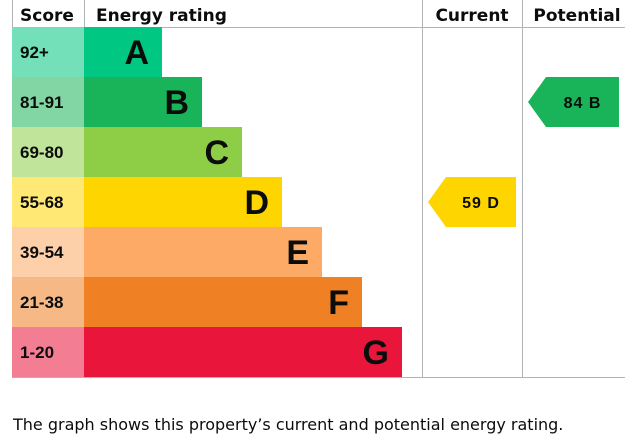 The width and height of the screenshot is (625, 443). Describe the element at coordinates (34, 52) in the screenshot. I see `band-a-score-label: 92+` at that location.